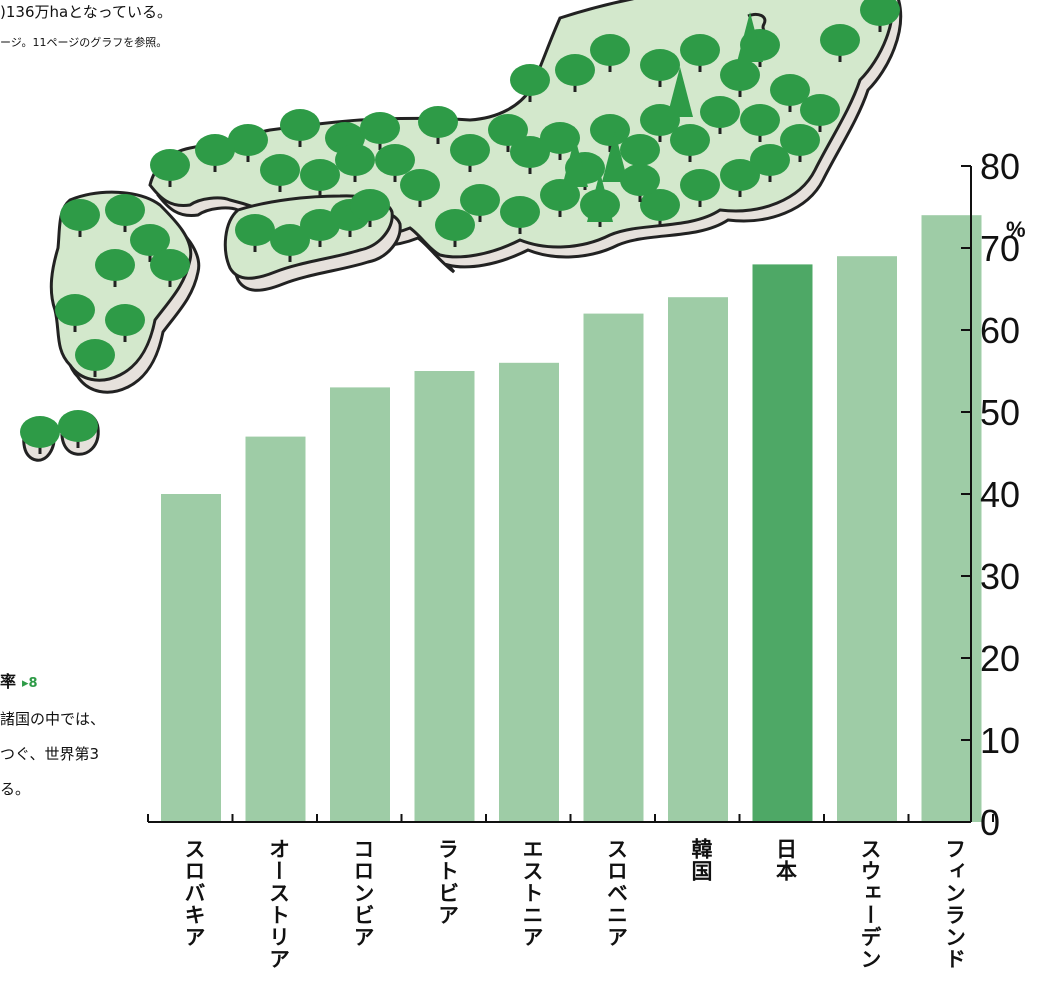 This screenshot has height=992, width=1061. What do you see at coordinates (870, 904) in the screenshot?
I see `x-tick-label: スウェーデン` at bounding box center [870, 904].